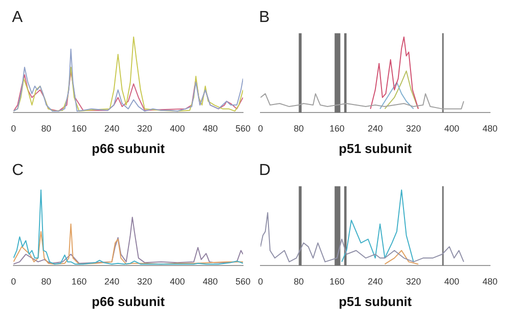  Describe the element at coordinates (265, 171) in the screenshot. I see `chart-title: D` at that location.